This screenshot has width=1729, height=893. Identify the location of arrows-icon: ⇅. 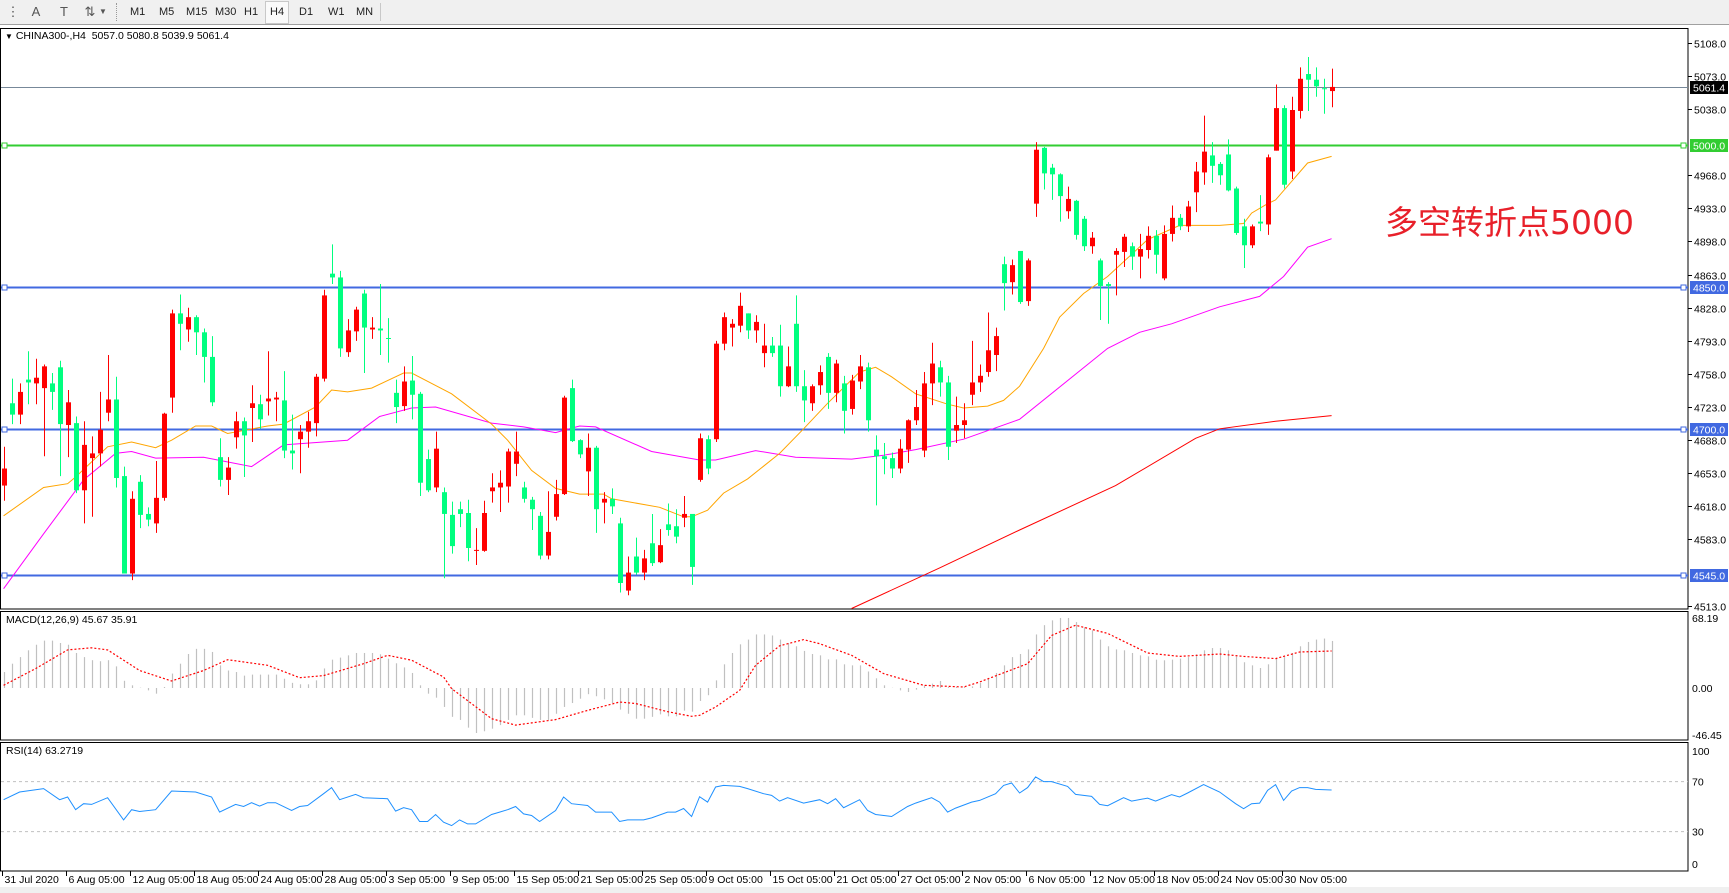
(90, 11).